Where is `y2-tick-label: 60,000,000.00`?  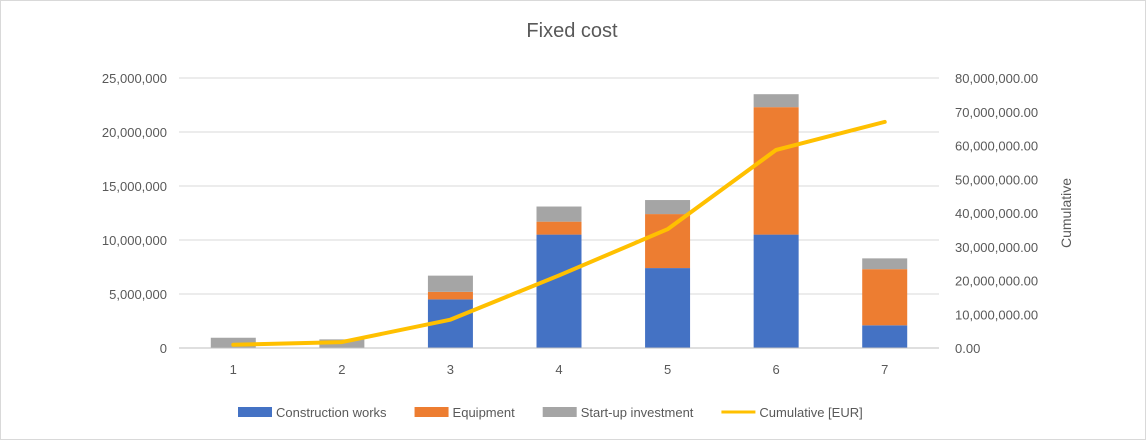
y2-tick-label: 60,000,000.00 is located at coordinates (996, 146).